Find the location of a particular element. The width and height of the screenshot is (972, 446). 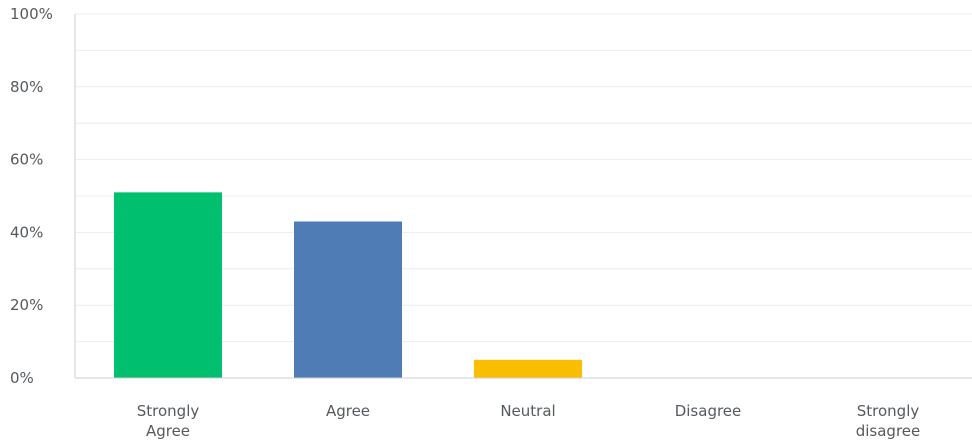

bar-agree is located at coordinates (348, 299).